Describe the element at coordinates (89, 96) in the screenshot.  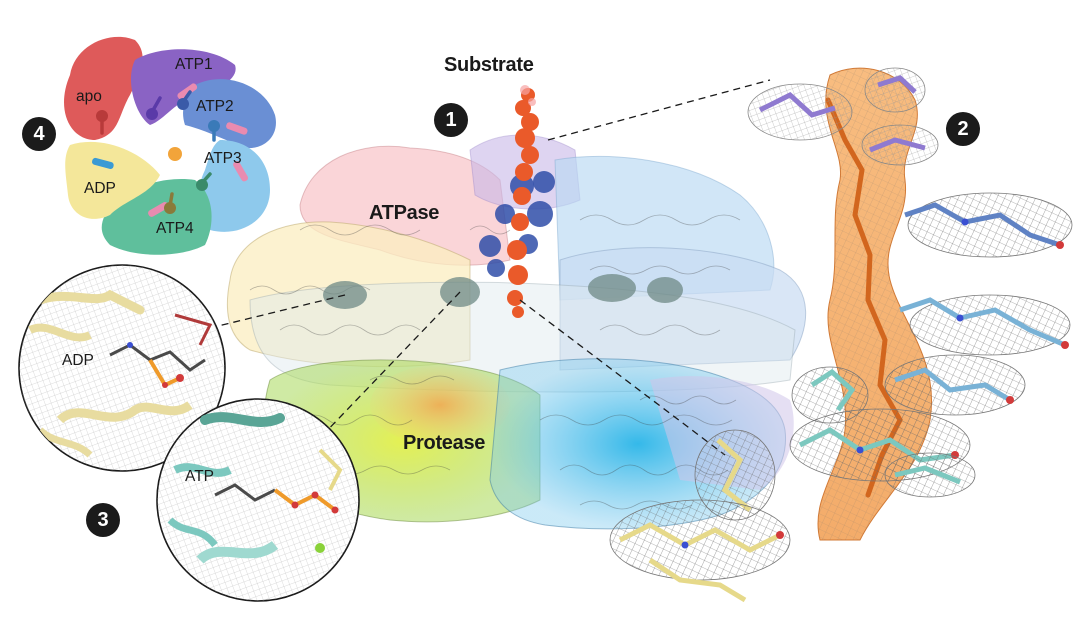
I see `schematic-apo-label: apo` at that location.